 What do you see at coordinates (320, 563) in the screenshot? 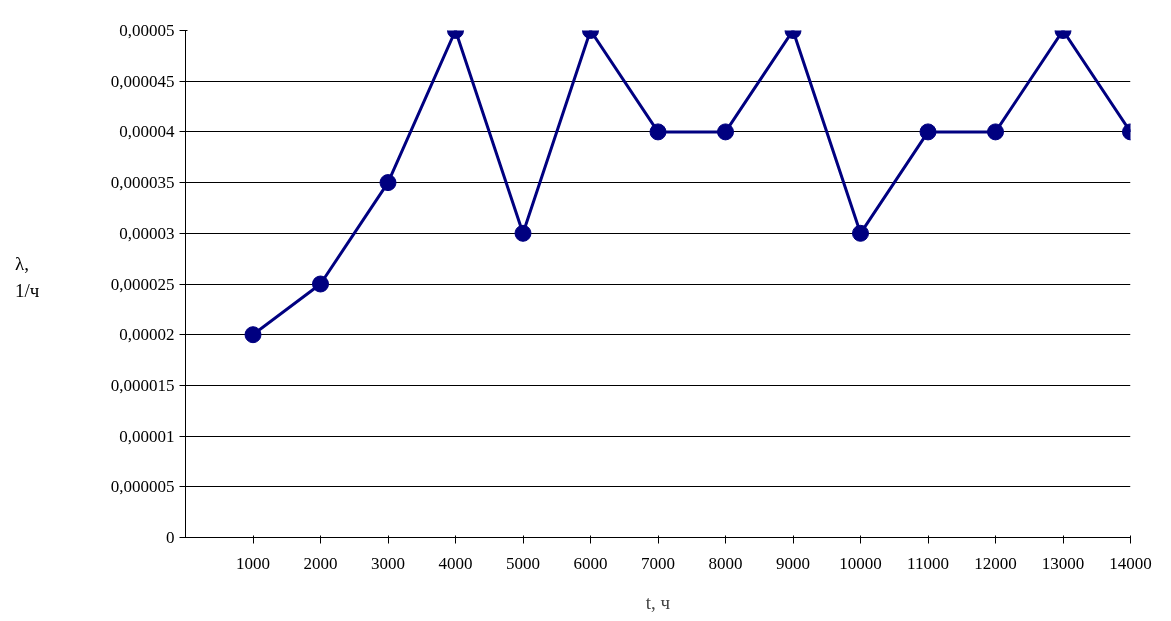
I see `x-tick-label: 2000` at bounding box center [320, 563].